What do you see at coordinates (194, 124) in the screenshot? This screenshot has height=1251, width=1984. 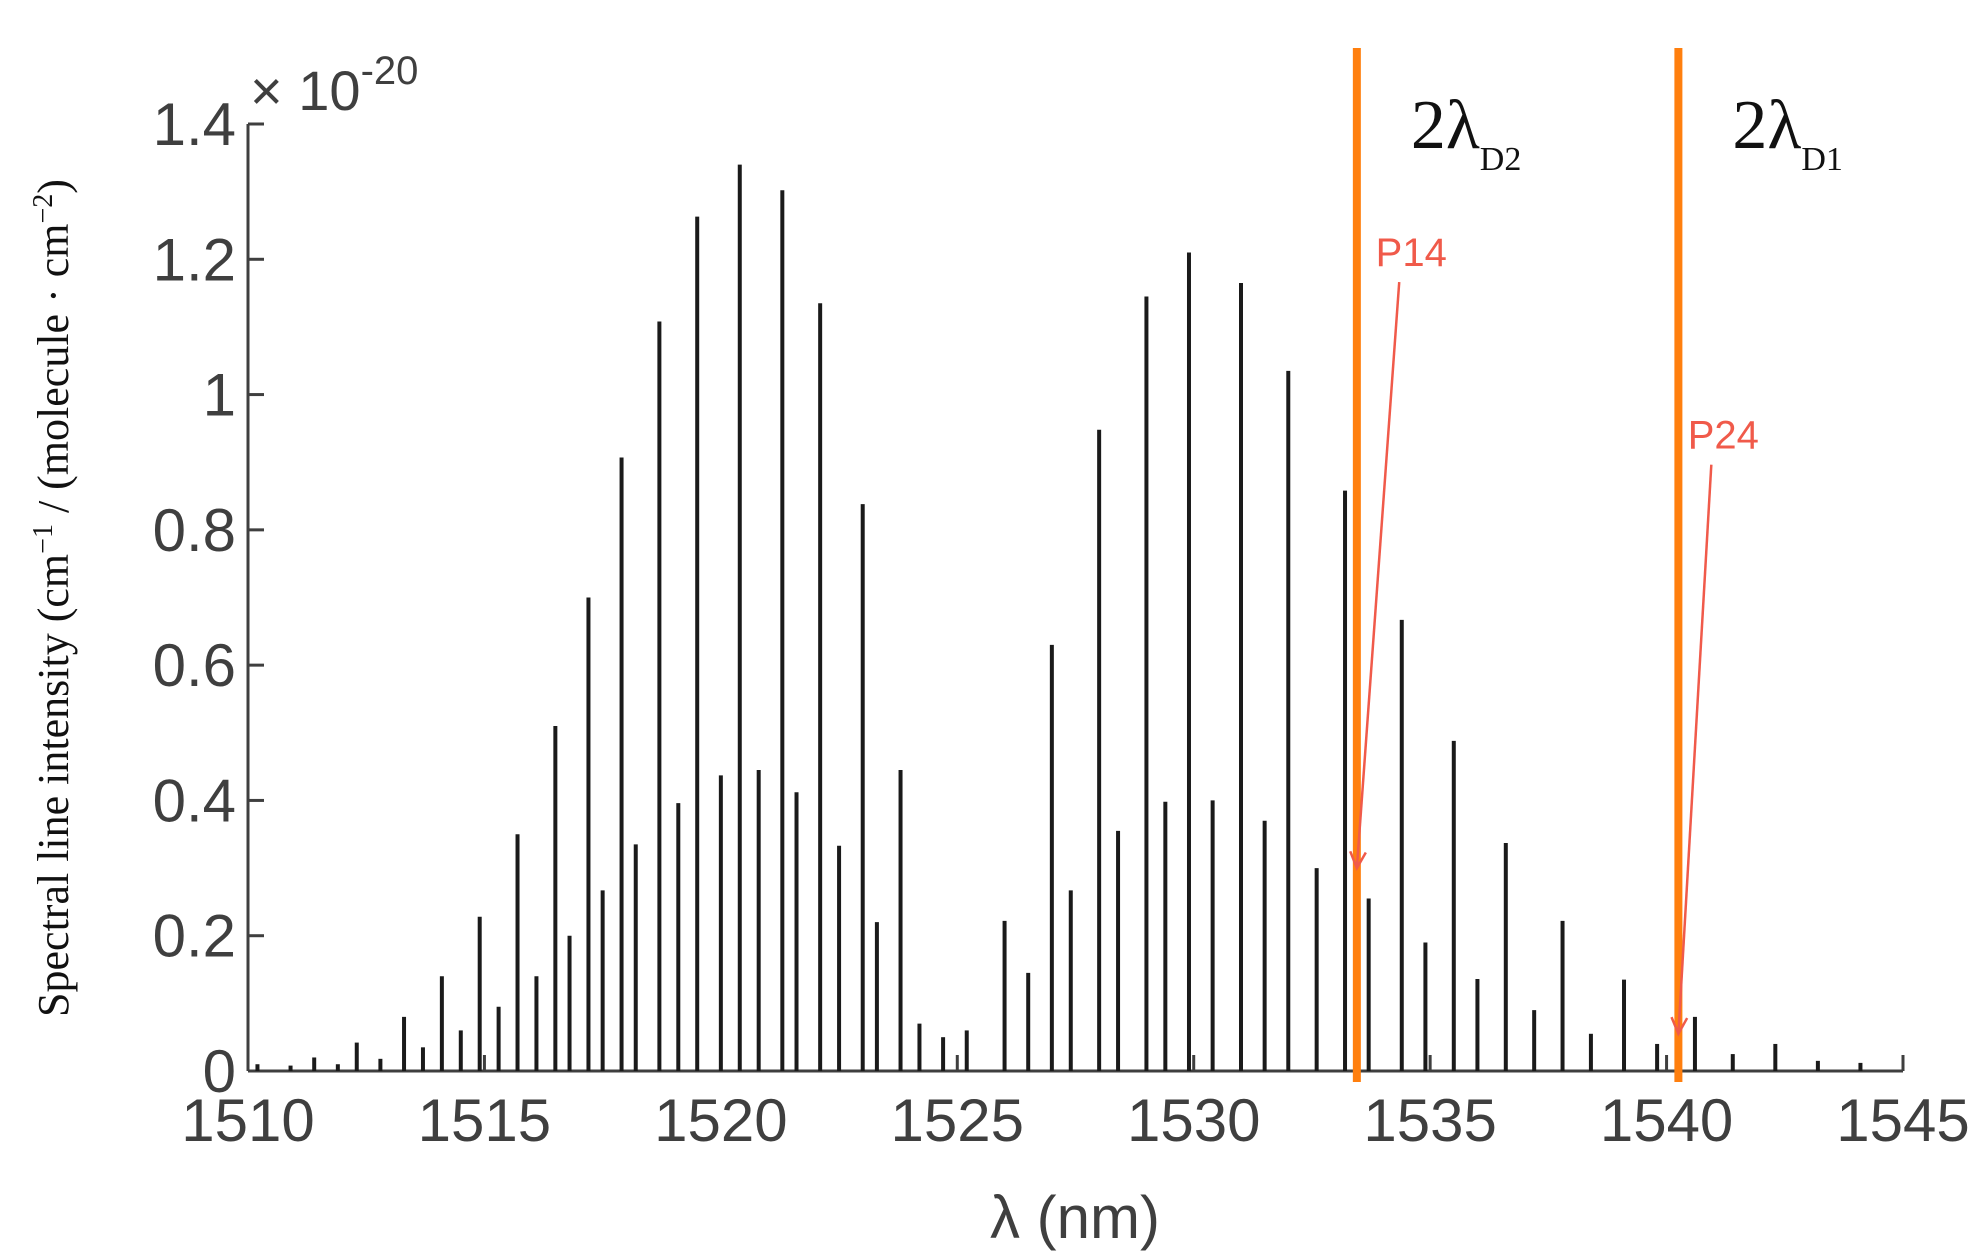 I see `y-tick-label: 1.4` at bounding box center [194, 124].